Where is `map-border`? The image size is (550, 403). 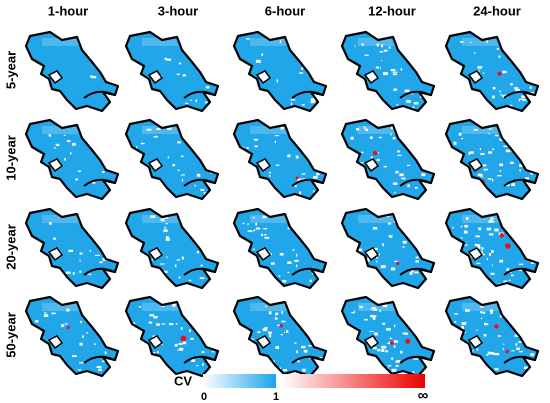 map-border is located at coordinates (280, 336).